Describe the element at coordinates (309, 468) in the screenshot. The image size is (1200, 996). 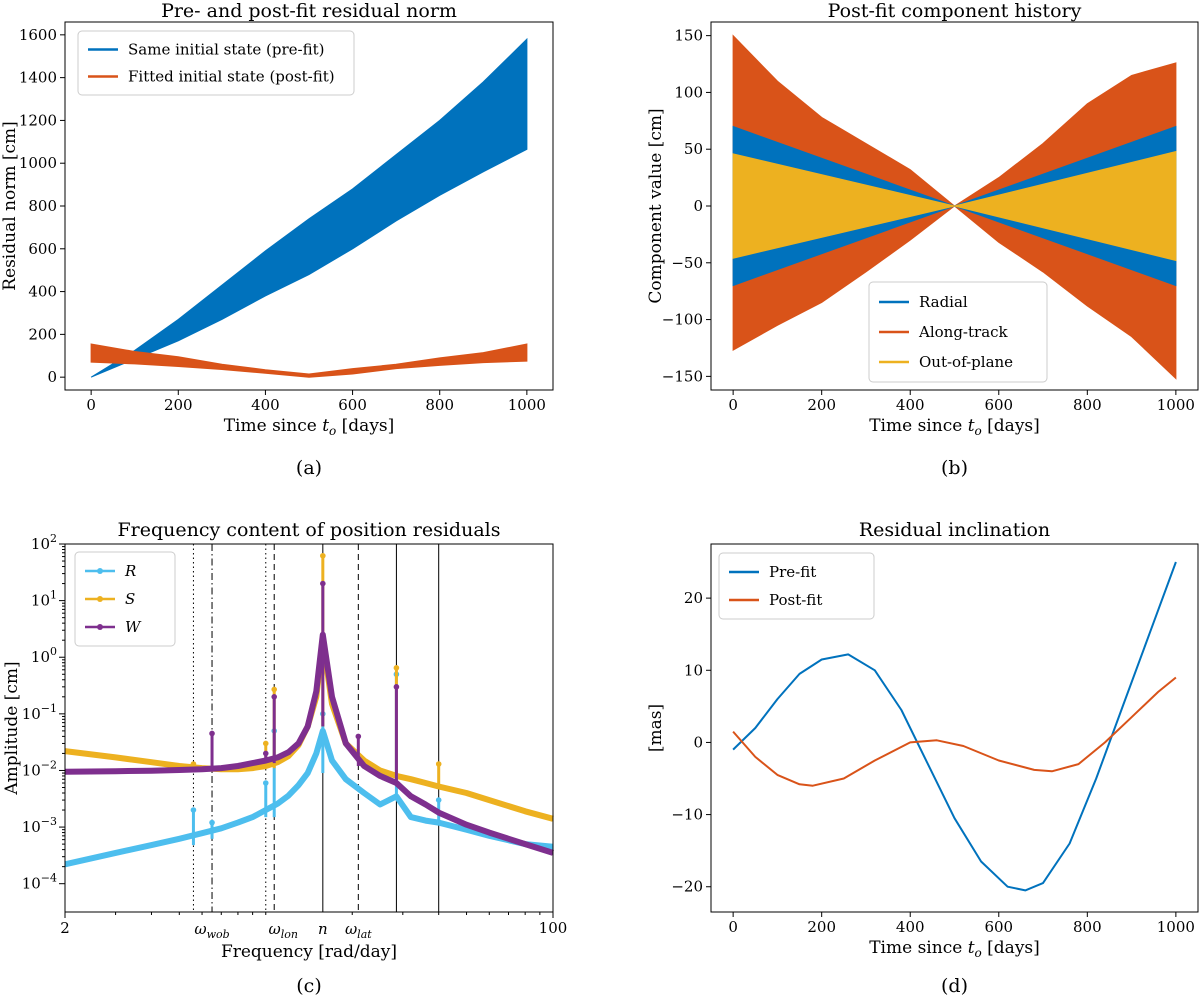
I see `panel-caption: (a)` at that location.